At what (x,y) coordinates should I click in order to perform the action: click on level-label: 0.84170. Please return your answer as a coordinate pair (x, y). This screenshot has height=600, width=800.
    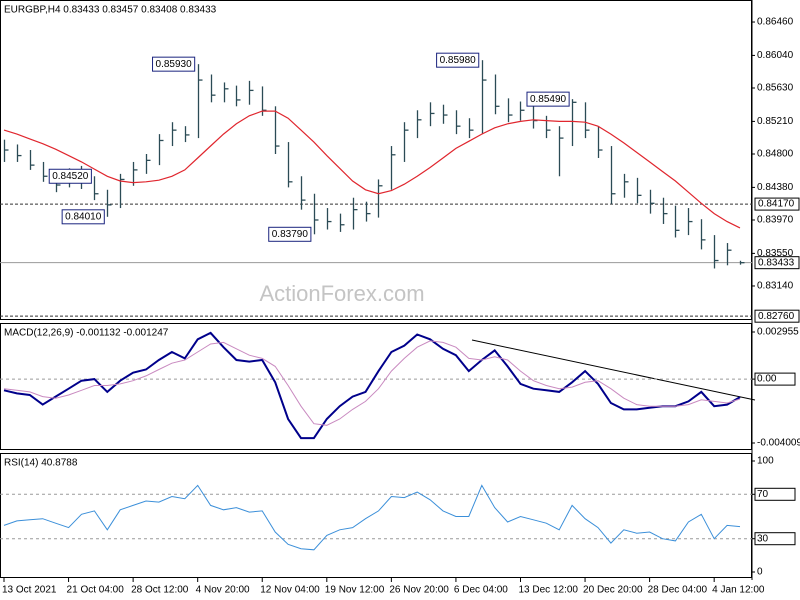
    Looking at the image, I should click on (776, 204).